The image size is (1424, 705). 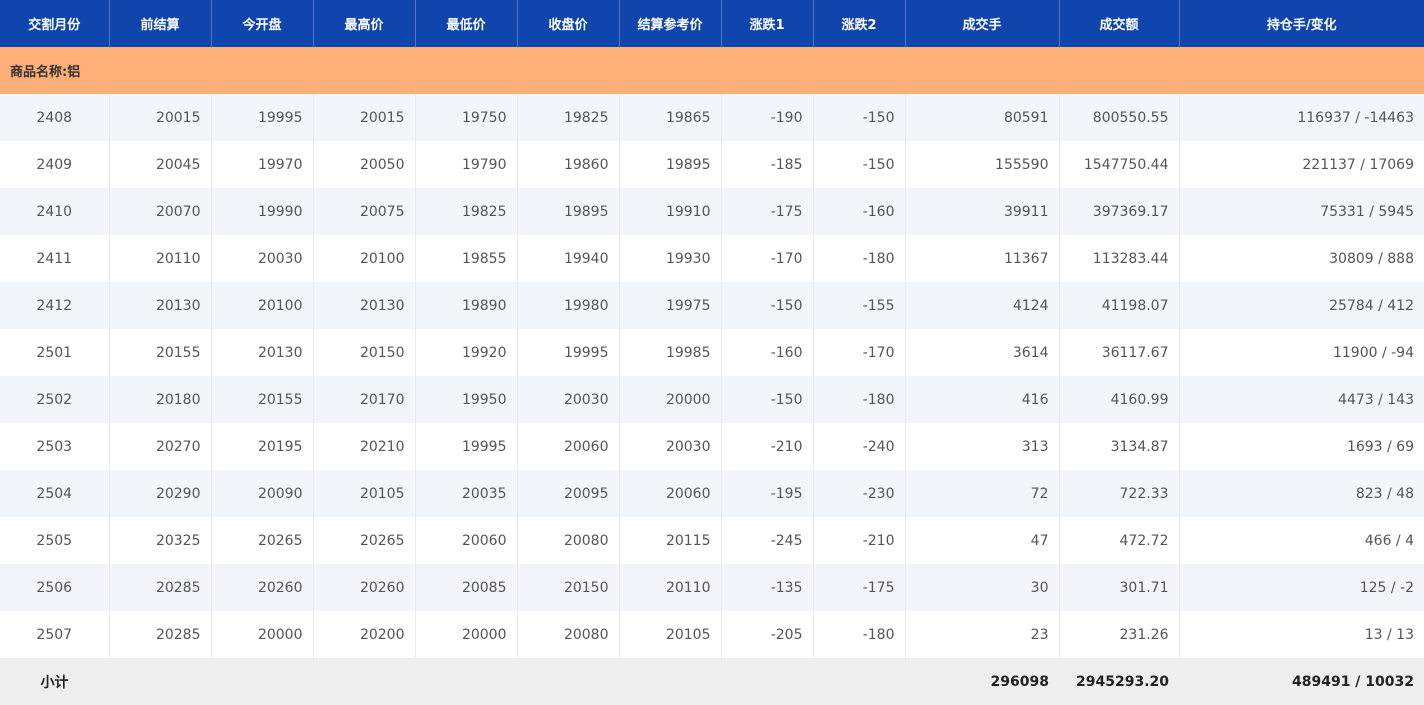 What do you see at coordinates (159, 23) in the screenshot?
I see `column-header: 前结算` at bounding box center [159, 23].